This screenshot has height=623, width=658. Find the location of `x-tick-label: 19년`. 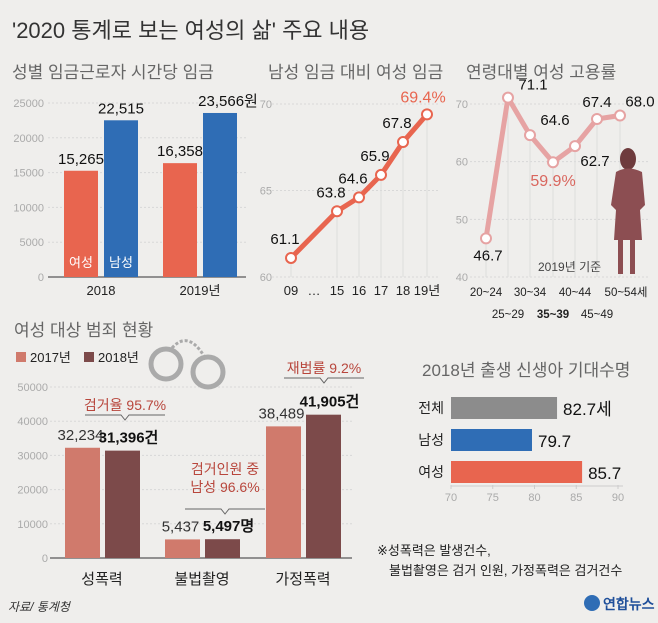

x-tick-label: 19년 is located at coordinates (427, 290).